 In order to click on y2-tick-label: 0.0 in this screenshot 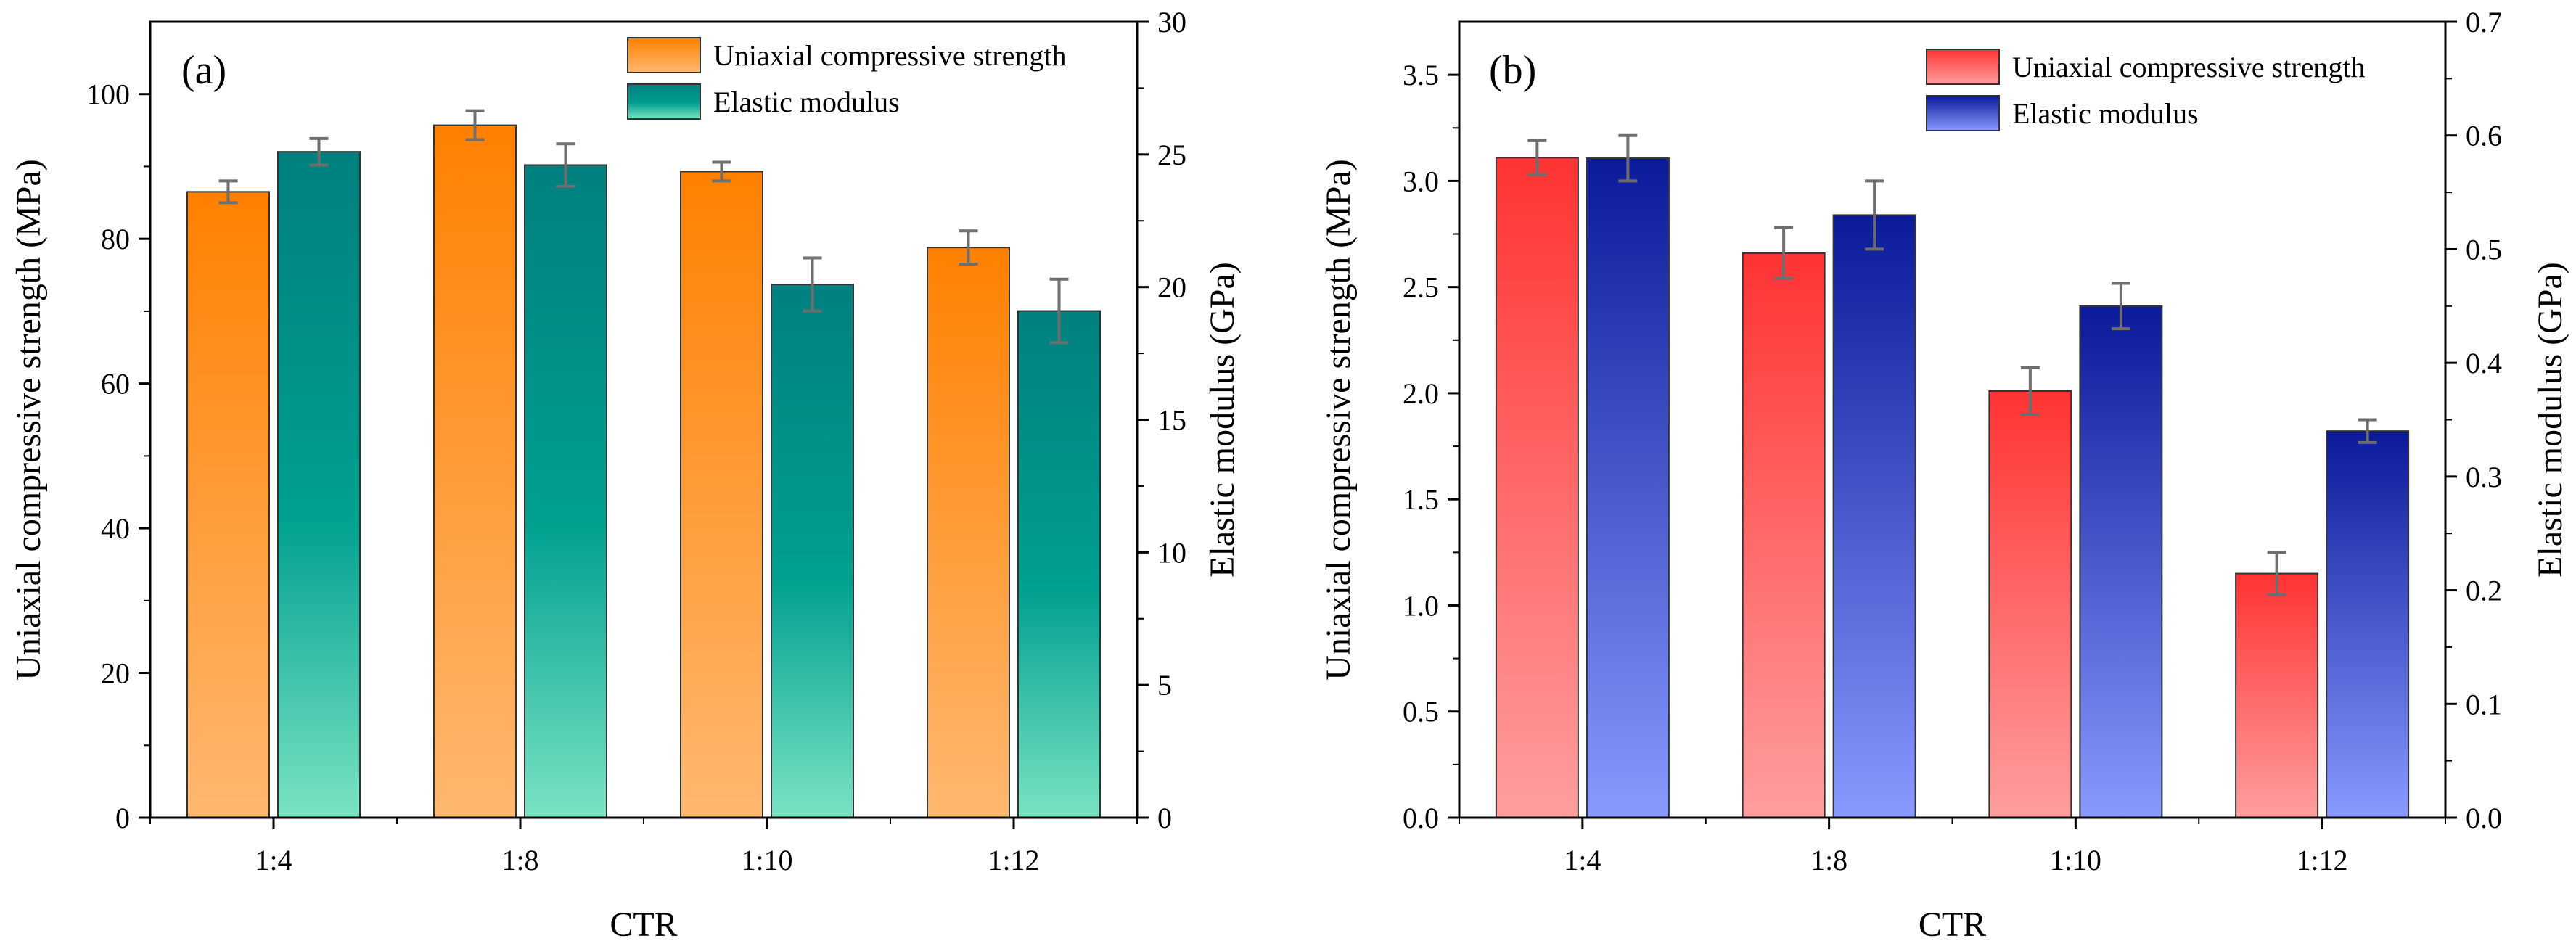, I will do `click(2484, 818)`.